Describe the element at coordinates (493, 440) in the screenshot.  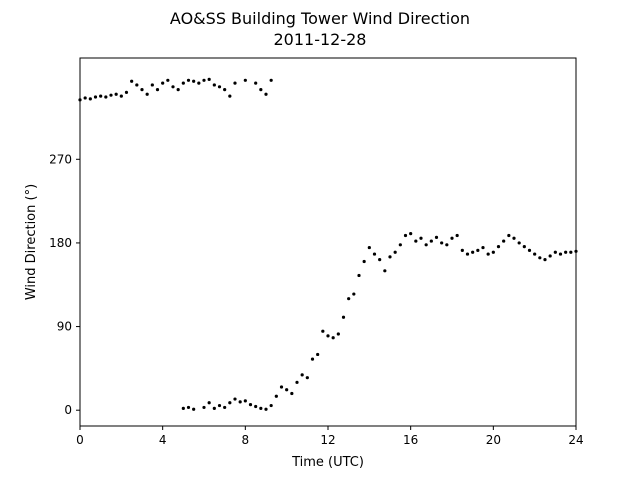
I see `x-tick-label: 20` at that location.